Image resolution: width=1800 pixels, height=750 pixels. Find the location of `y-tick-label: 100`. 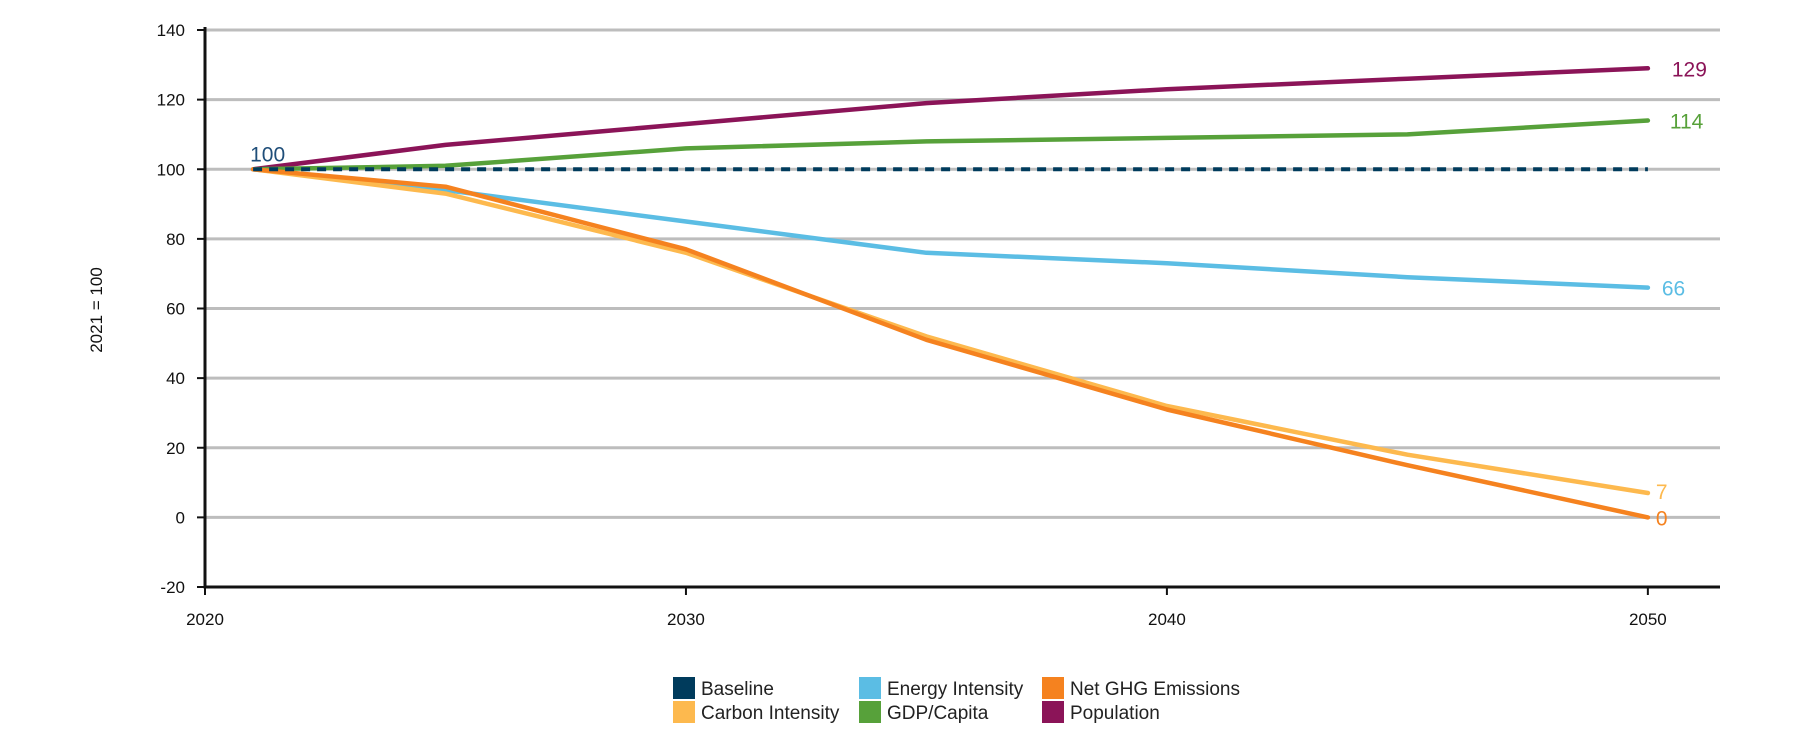

y-tick-label: 100 is located at coordinates (171, 169).